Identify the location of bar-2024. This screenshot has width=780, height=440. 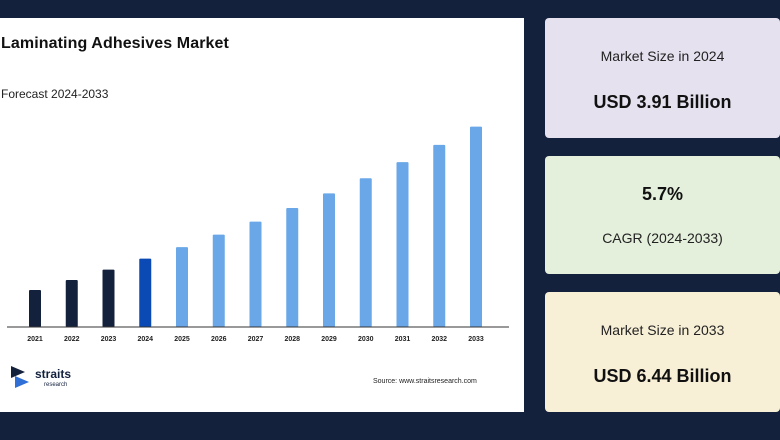
(145, 292).